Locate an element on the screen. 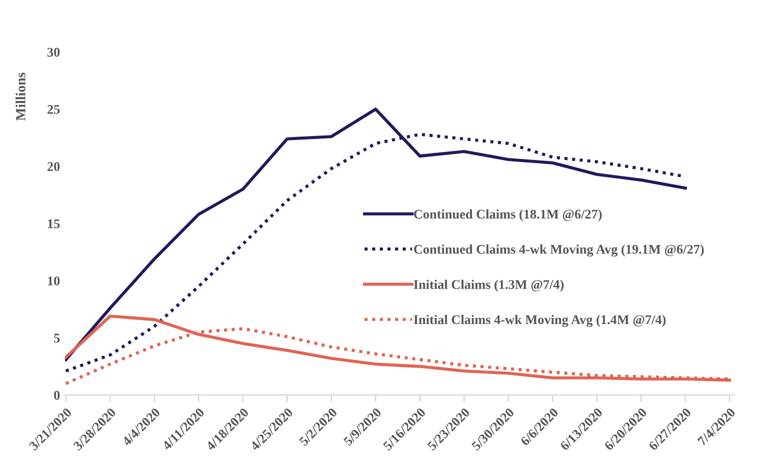 This screenshot has height=469, width=761. y-tick-label: 15 is located at coordinates (54, 223).